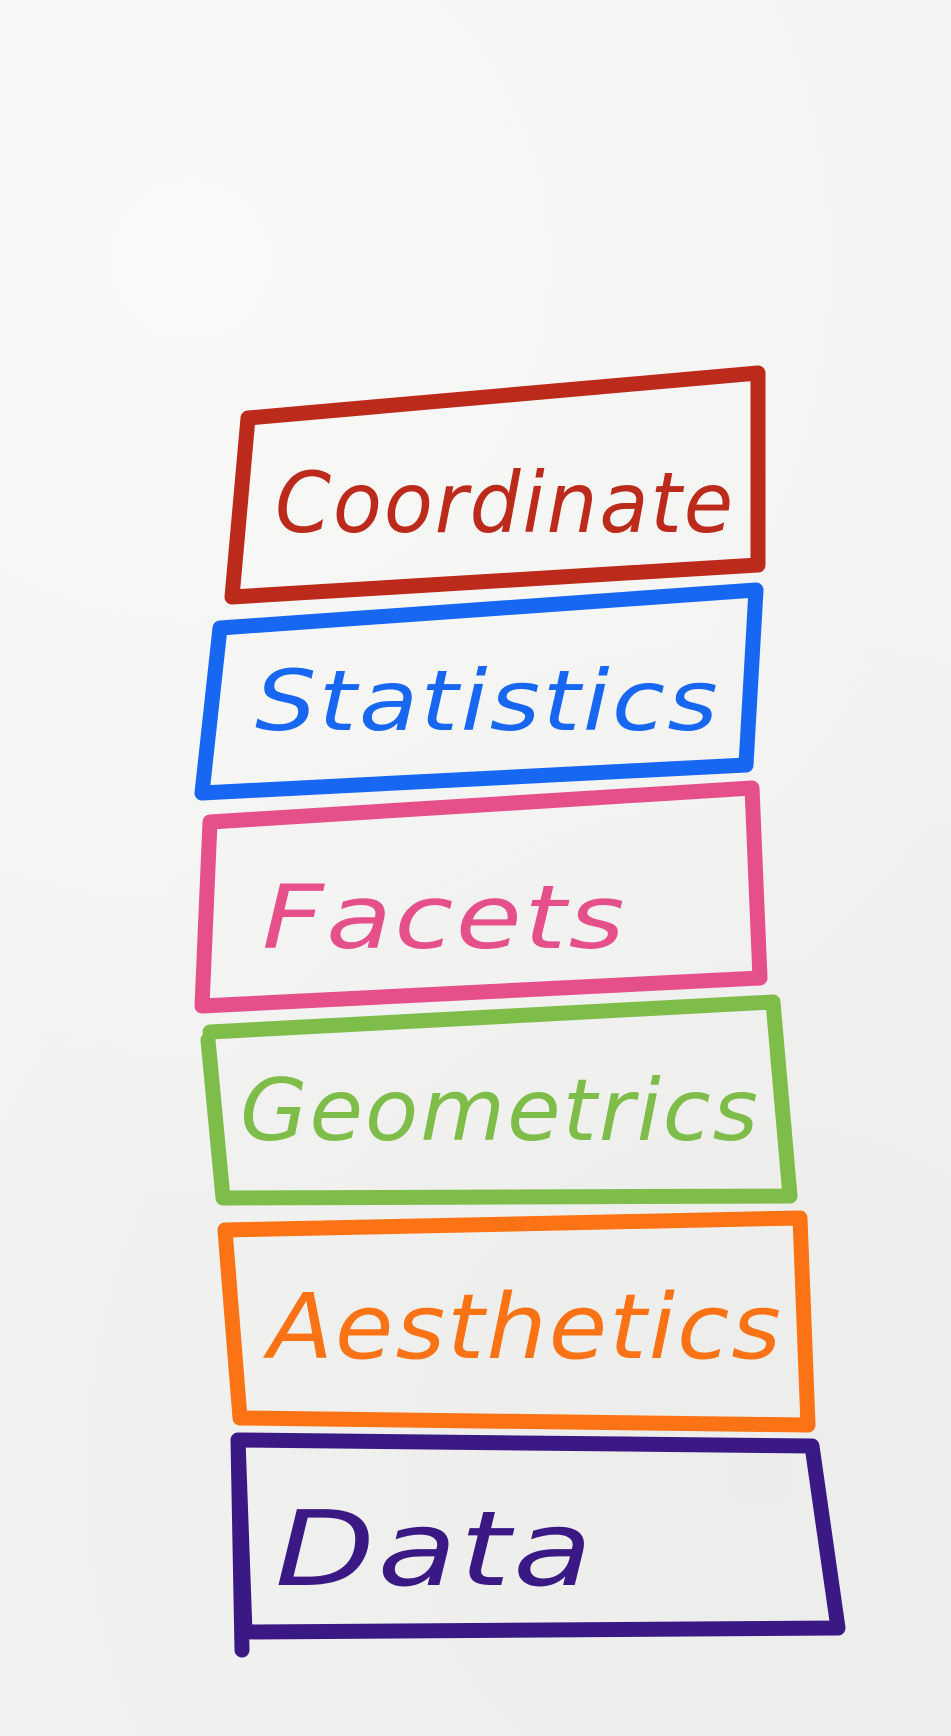  I want to click on layer-coordinate-frame, so click(495, 485).